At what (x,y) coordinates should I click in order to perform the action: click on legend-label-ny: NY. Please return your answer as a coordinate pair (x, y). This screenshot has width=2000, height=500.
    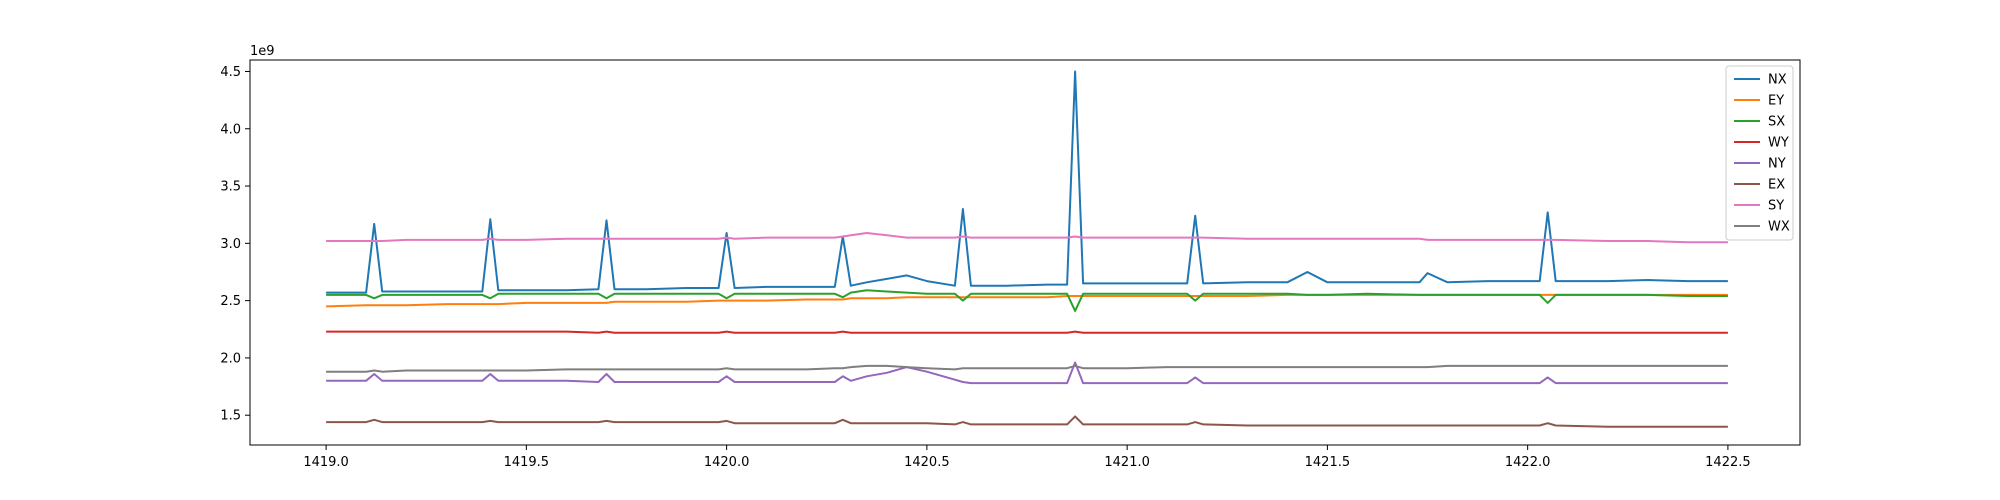
    Looking at the image, I should click on (1777, 164).